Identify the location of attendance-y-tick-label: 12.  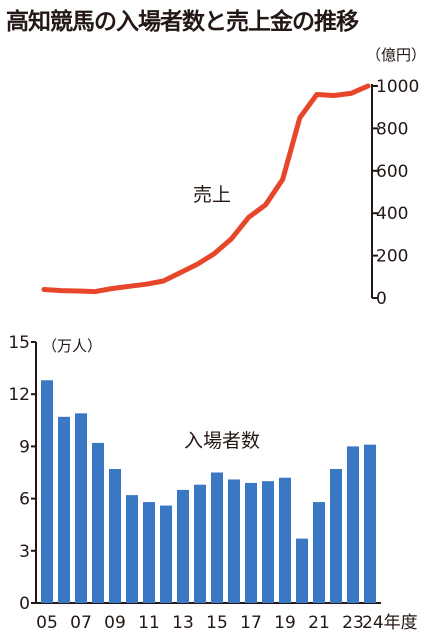
(19, 395).